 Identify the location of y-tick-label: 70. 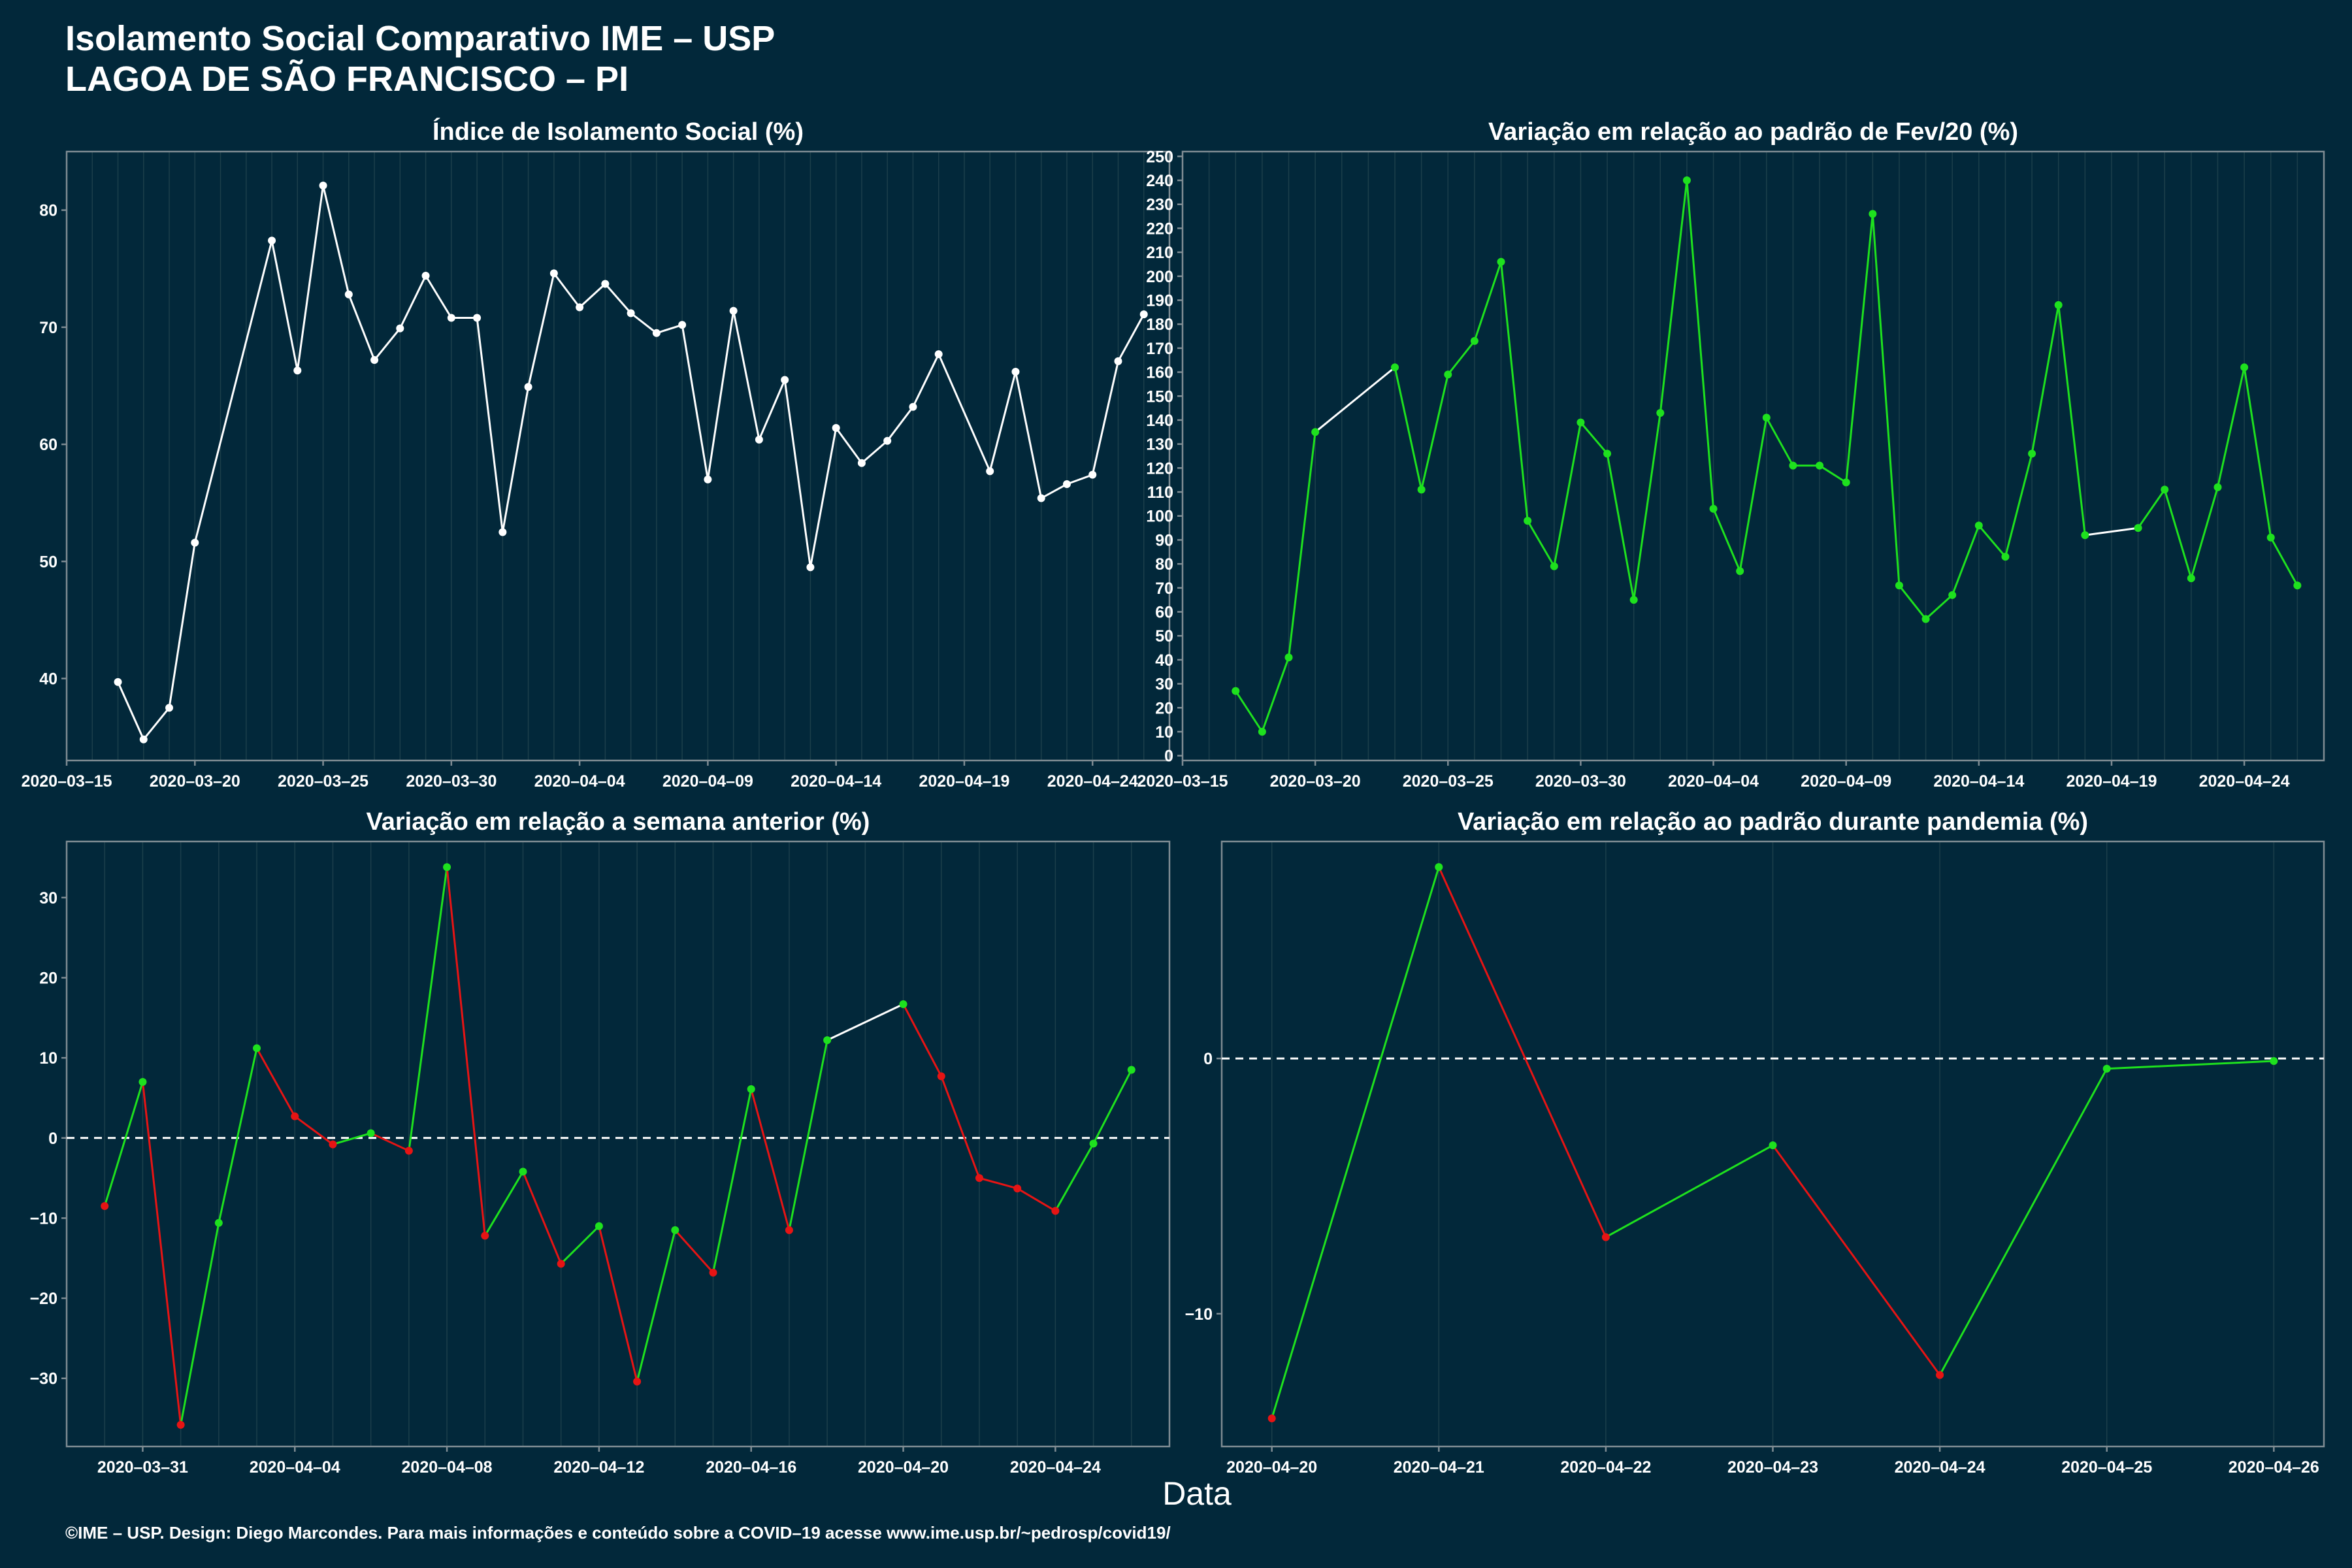
(48, 328).